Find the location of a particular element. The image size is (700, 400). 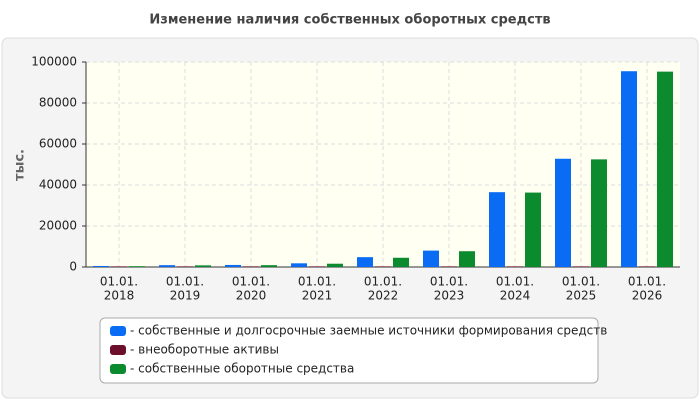

x-tick-label: 2026 is located at coordinates (647, 296).